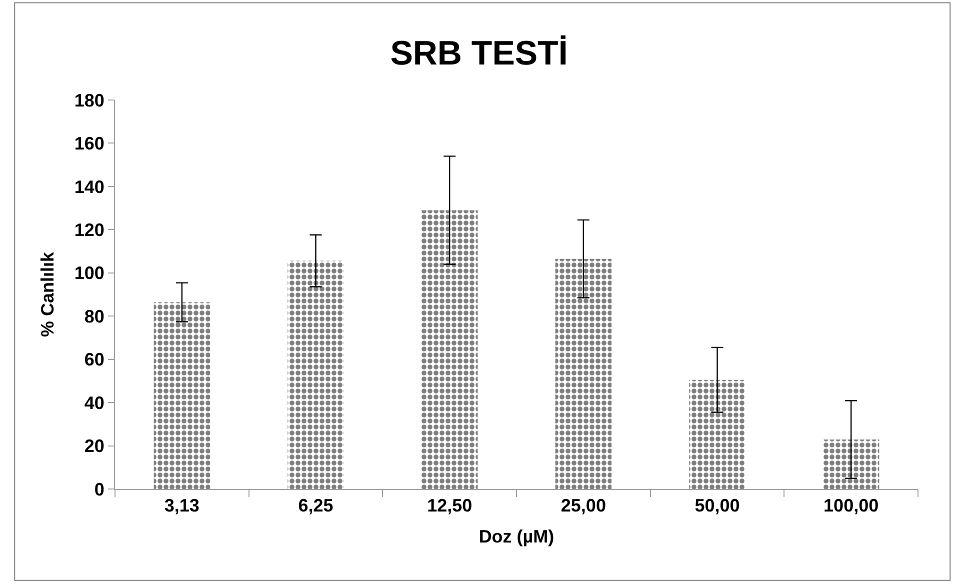  What do you see at coordinates (99, 489) in the screenshot?
I see `y-tick-label: 0` at bounding box center [99, 489].